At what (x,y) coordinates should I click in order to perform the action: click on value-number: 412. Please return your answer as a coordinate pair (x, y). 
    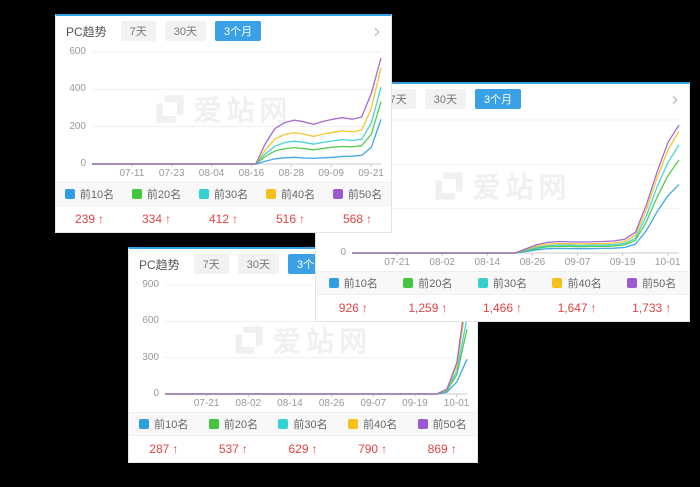
    Looking at the image, I should click on (219, 219).